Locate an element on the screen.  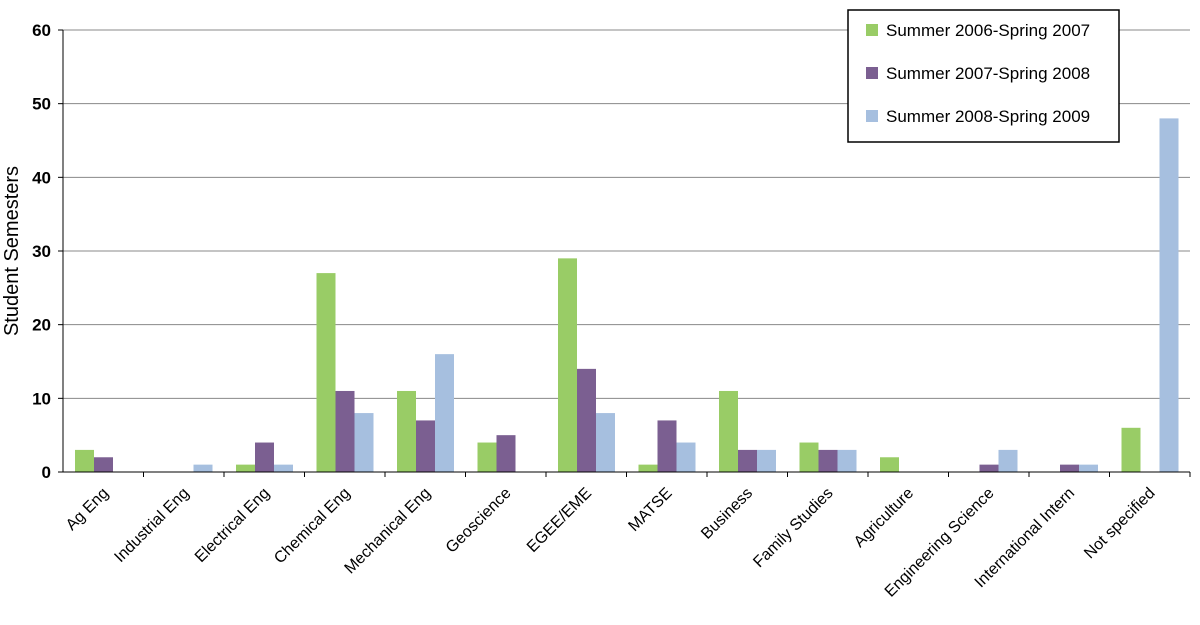
bar-2-international-intern is located at coordinates (1069, 468).